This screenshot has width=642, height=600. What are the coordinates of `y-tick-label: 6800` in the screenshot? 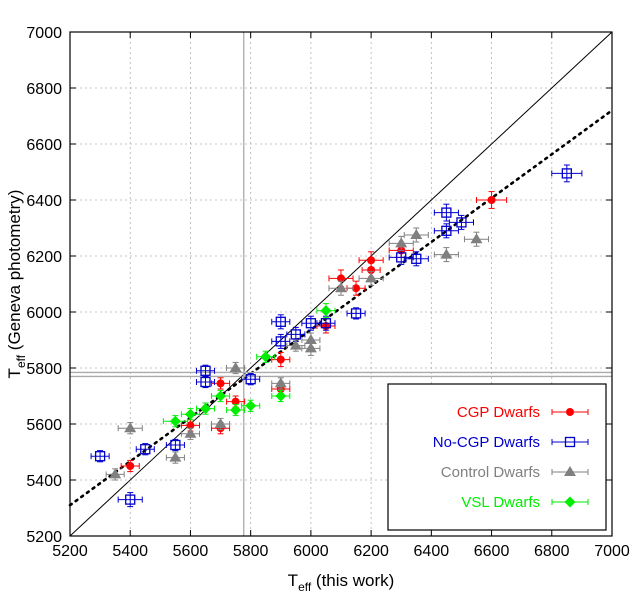 It's located at (44, 89).